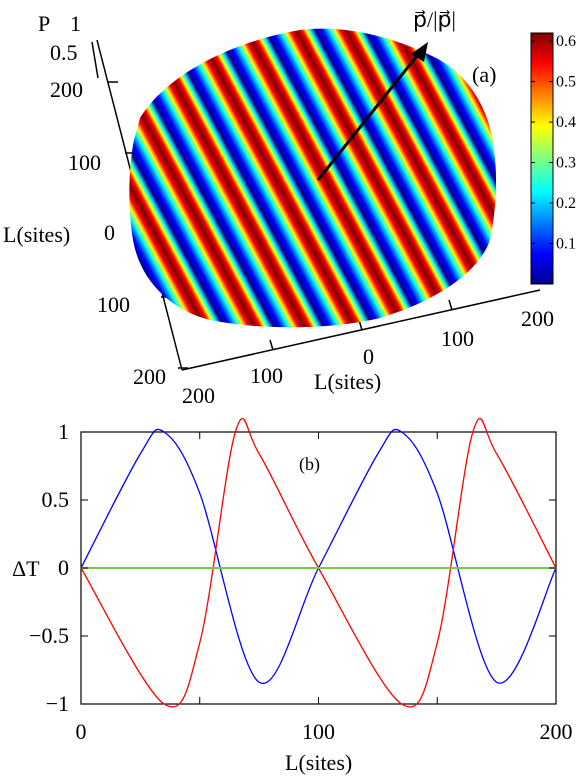 The height and width of the screenshot is (781, 579). I want to click on colorbar-ticks: 0.6 0.5 0.4 0.3 0.2 0.1, so click(553, 143).